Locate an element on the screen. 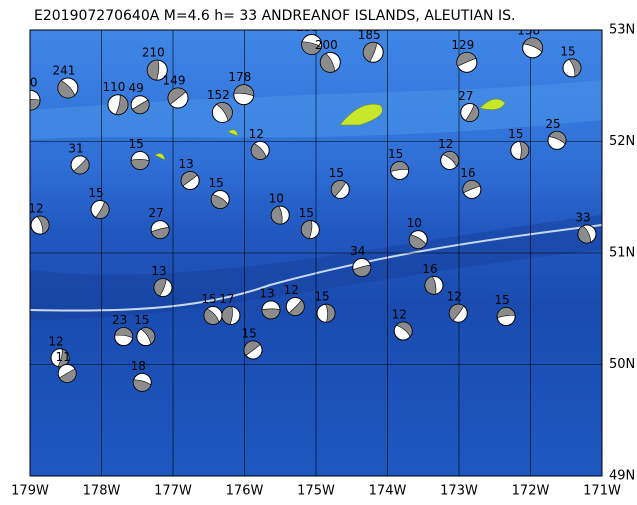 Image resolution: width=637 pixels, height=505 pixels. depth-label: 241 is located at coordinates (63, 70).